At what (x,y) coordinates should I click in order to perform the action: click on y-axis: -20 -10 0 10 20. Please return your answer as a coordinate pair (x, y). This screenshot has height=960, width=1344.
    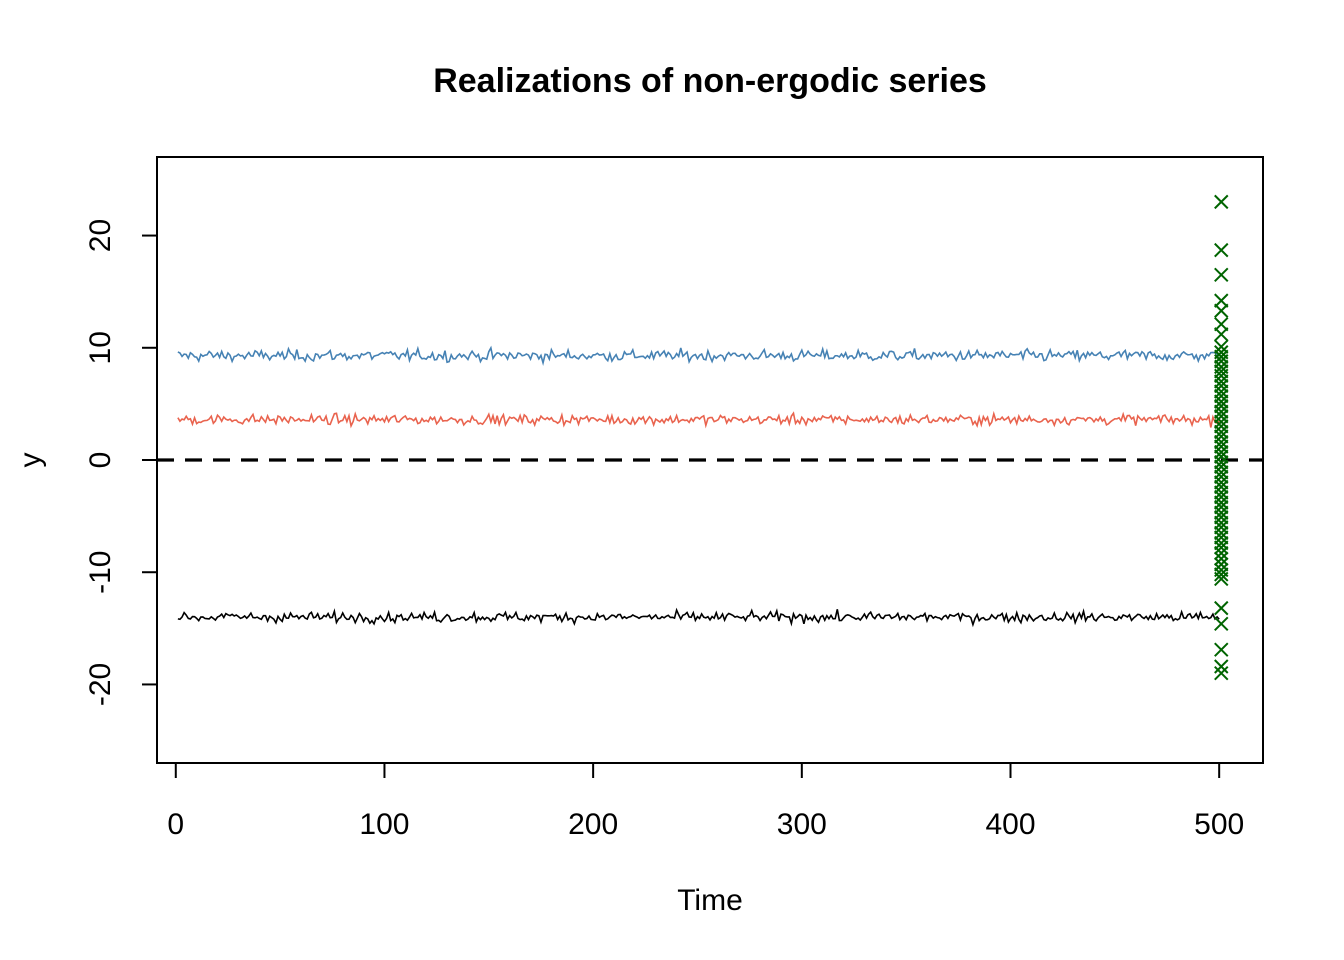
    Looking at the image, I should click on (121, 462).